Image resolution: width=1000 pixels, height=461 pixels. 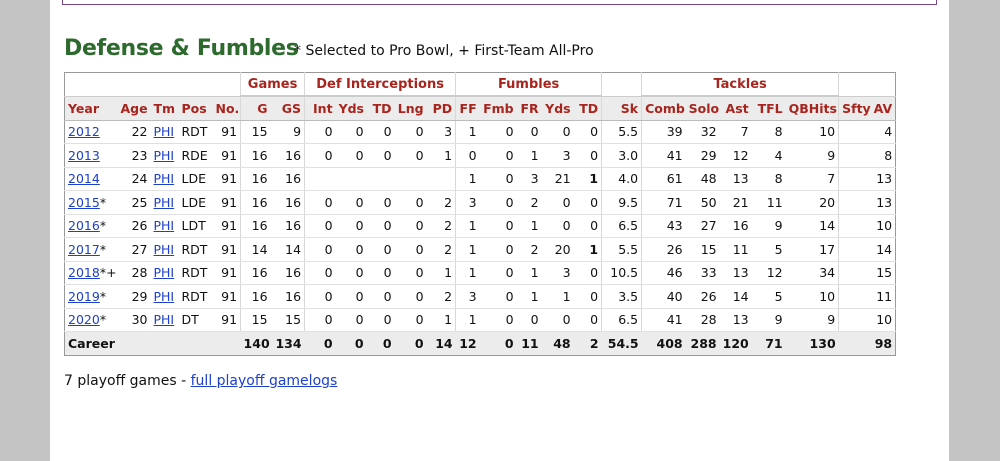 I want to click on comb-cell: 71, so click(x=663, y=202).